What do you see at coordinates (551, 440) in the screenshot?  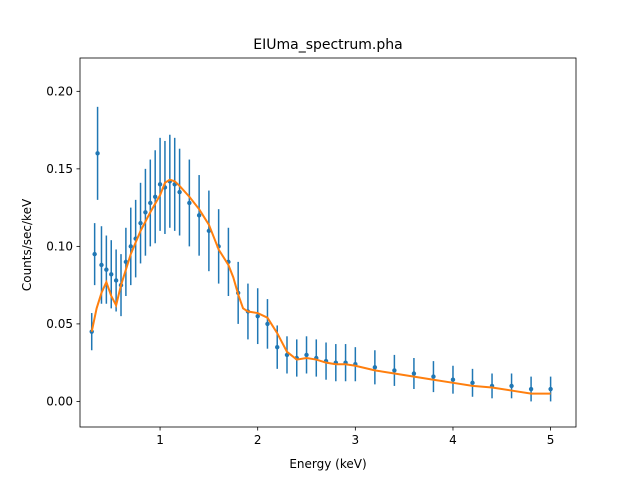 I see `x-tick-label: 5` at bounding box center [551, 440].